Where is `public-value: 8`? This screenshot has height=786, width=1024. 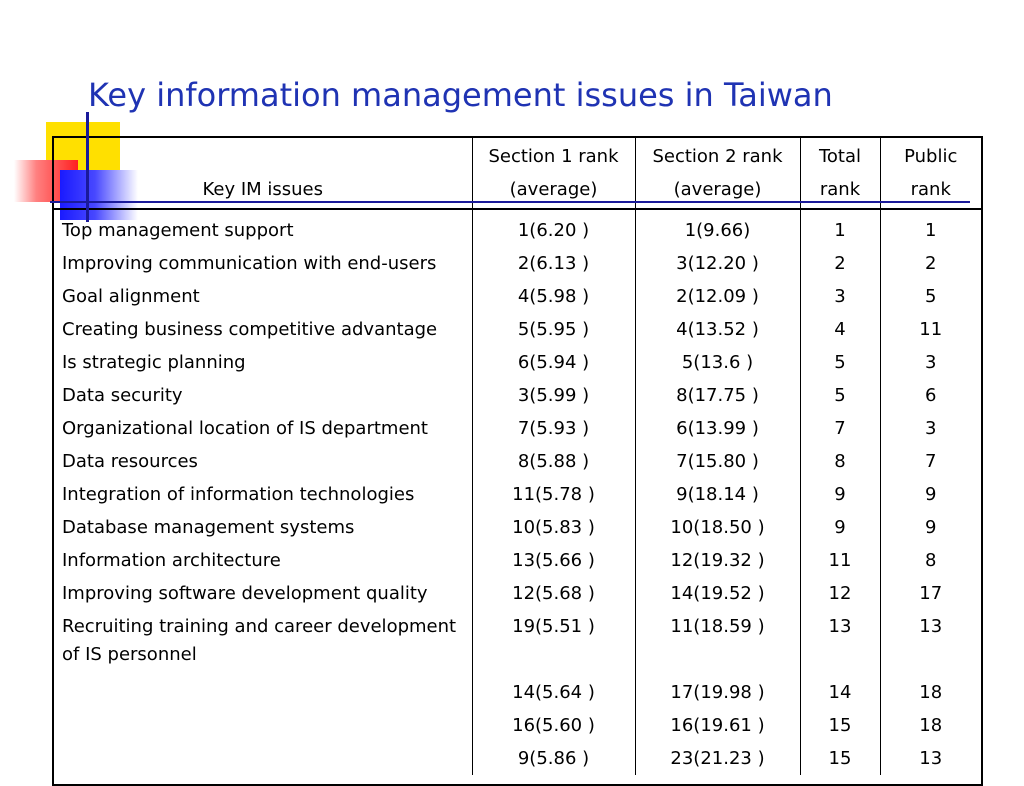 public-value: 8 is located at coordinates (931, 560).